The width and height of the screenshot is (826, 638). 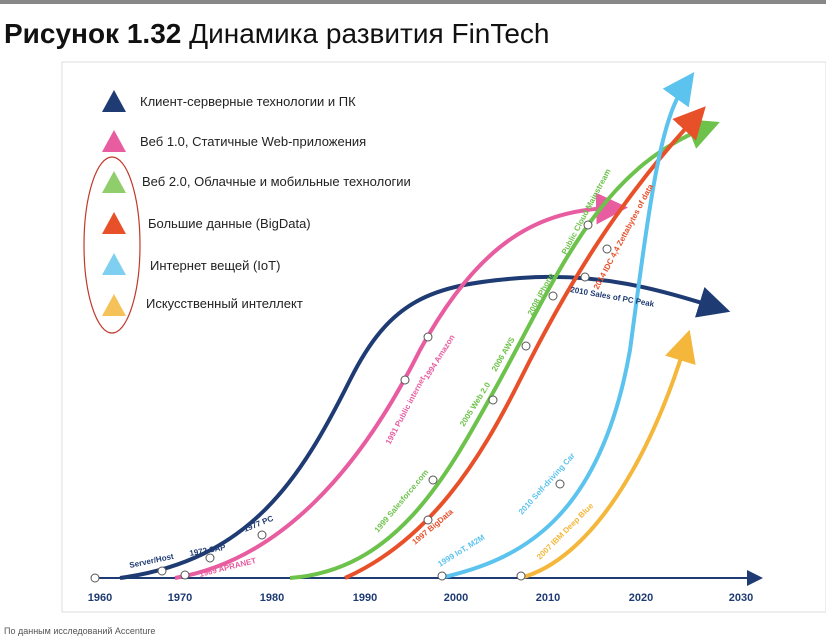 I want to click on top-bar, so click(x=413, y=2).